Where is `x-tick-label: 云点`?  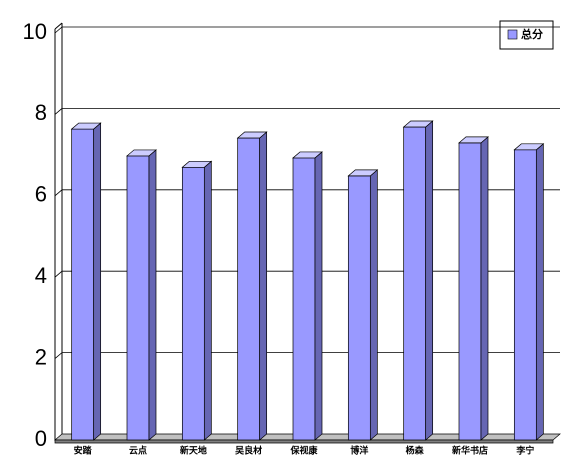 x-tick-label: 云点 is located at coordinates (138, 451).